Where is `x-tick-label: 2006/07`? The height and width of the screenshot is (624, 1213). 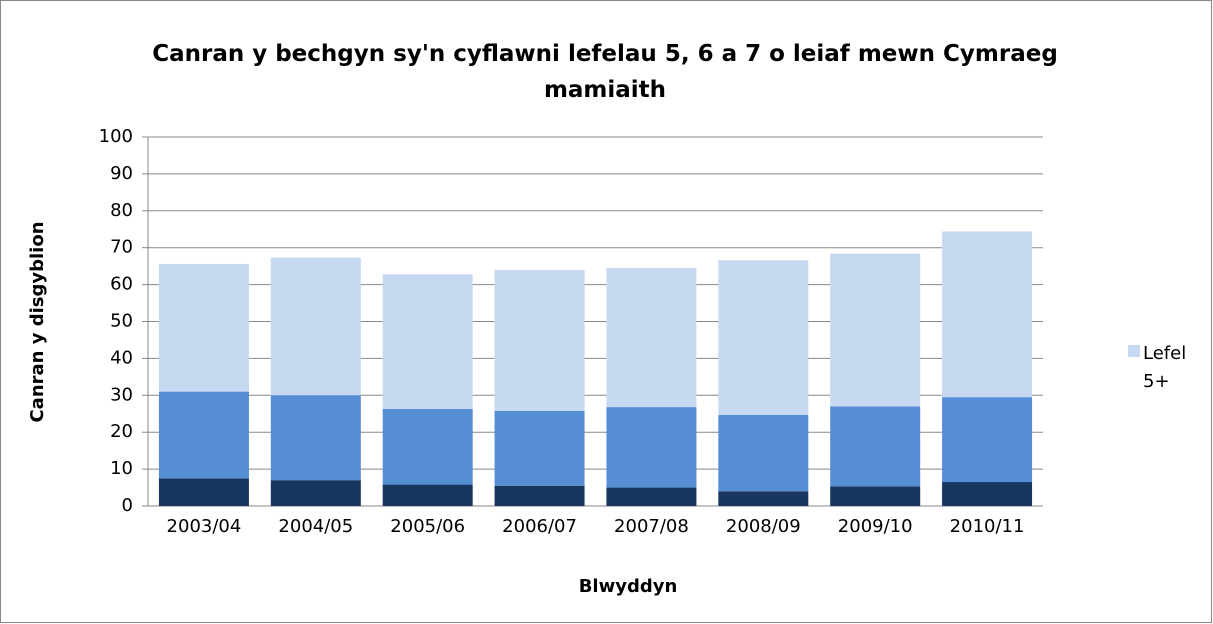 x-tick-label: 2006/07 is located at coordinates (539, 526).